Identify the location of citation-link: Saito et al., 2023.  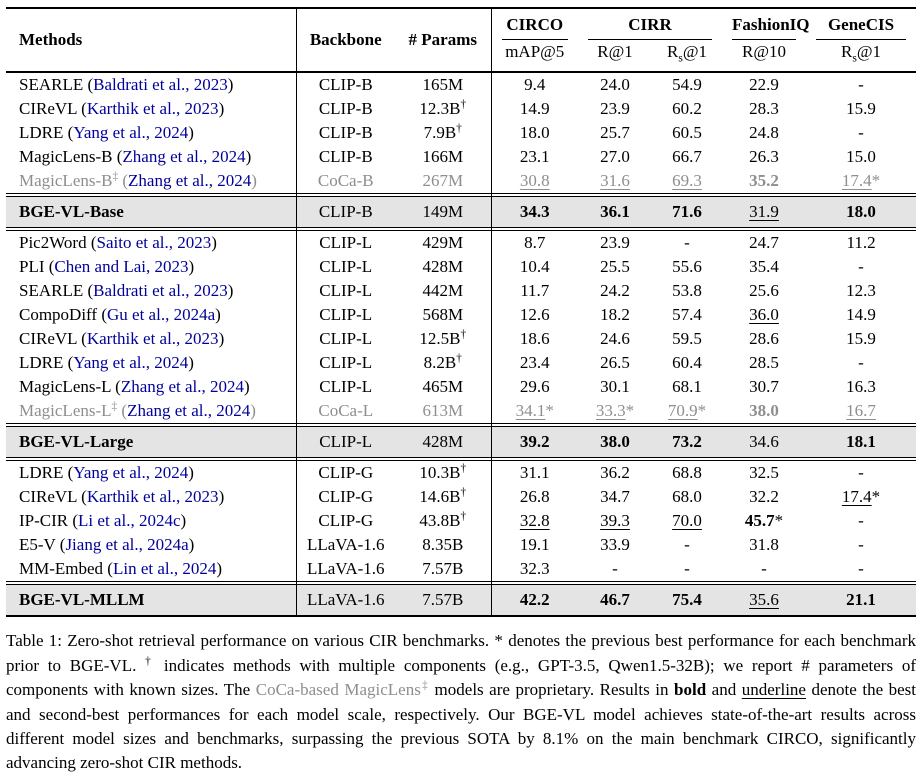
(154, 243).